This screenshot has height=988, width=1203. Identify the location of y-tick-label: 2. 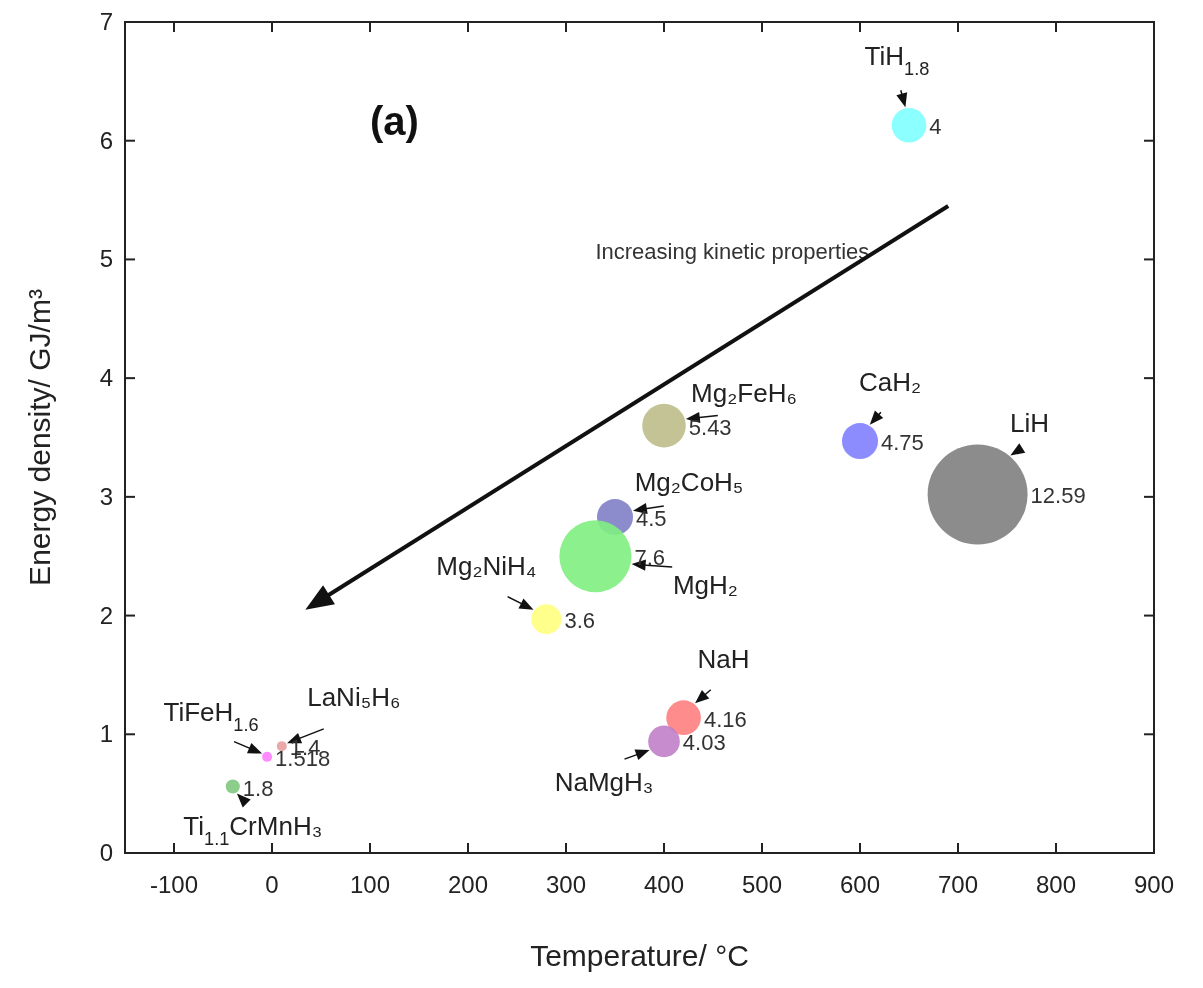
(106, 615).